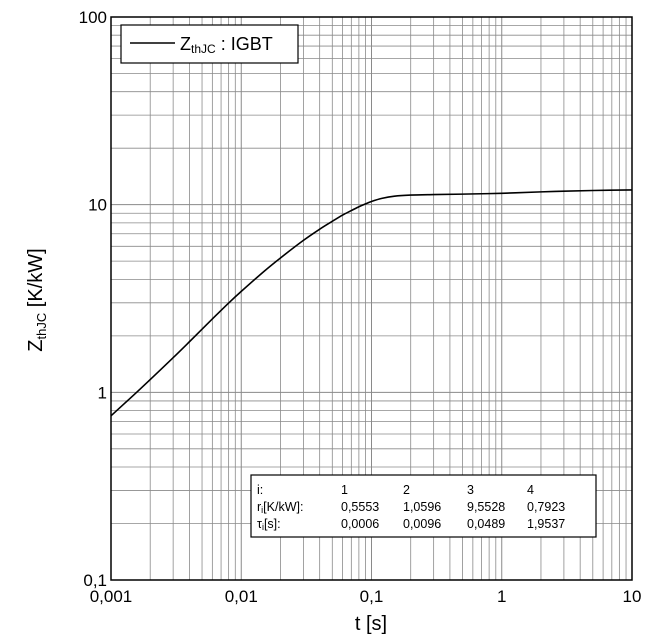 Image resolution: width=659 pixels, height=641 pixels. Describe the element at coordinates (530, 490) in the screenshot. I see `table-index-4: 4` at that location.